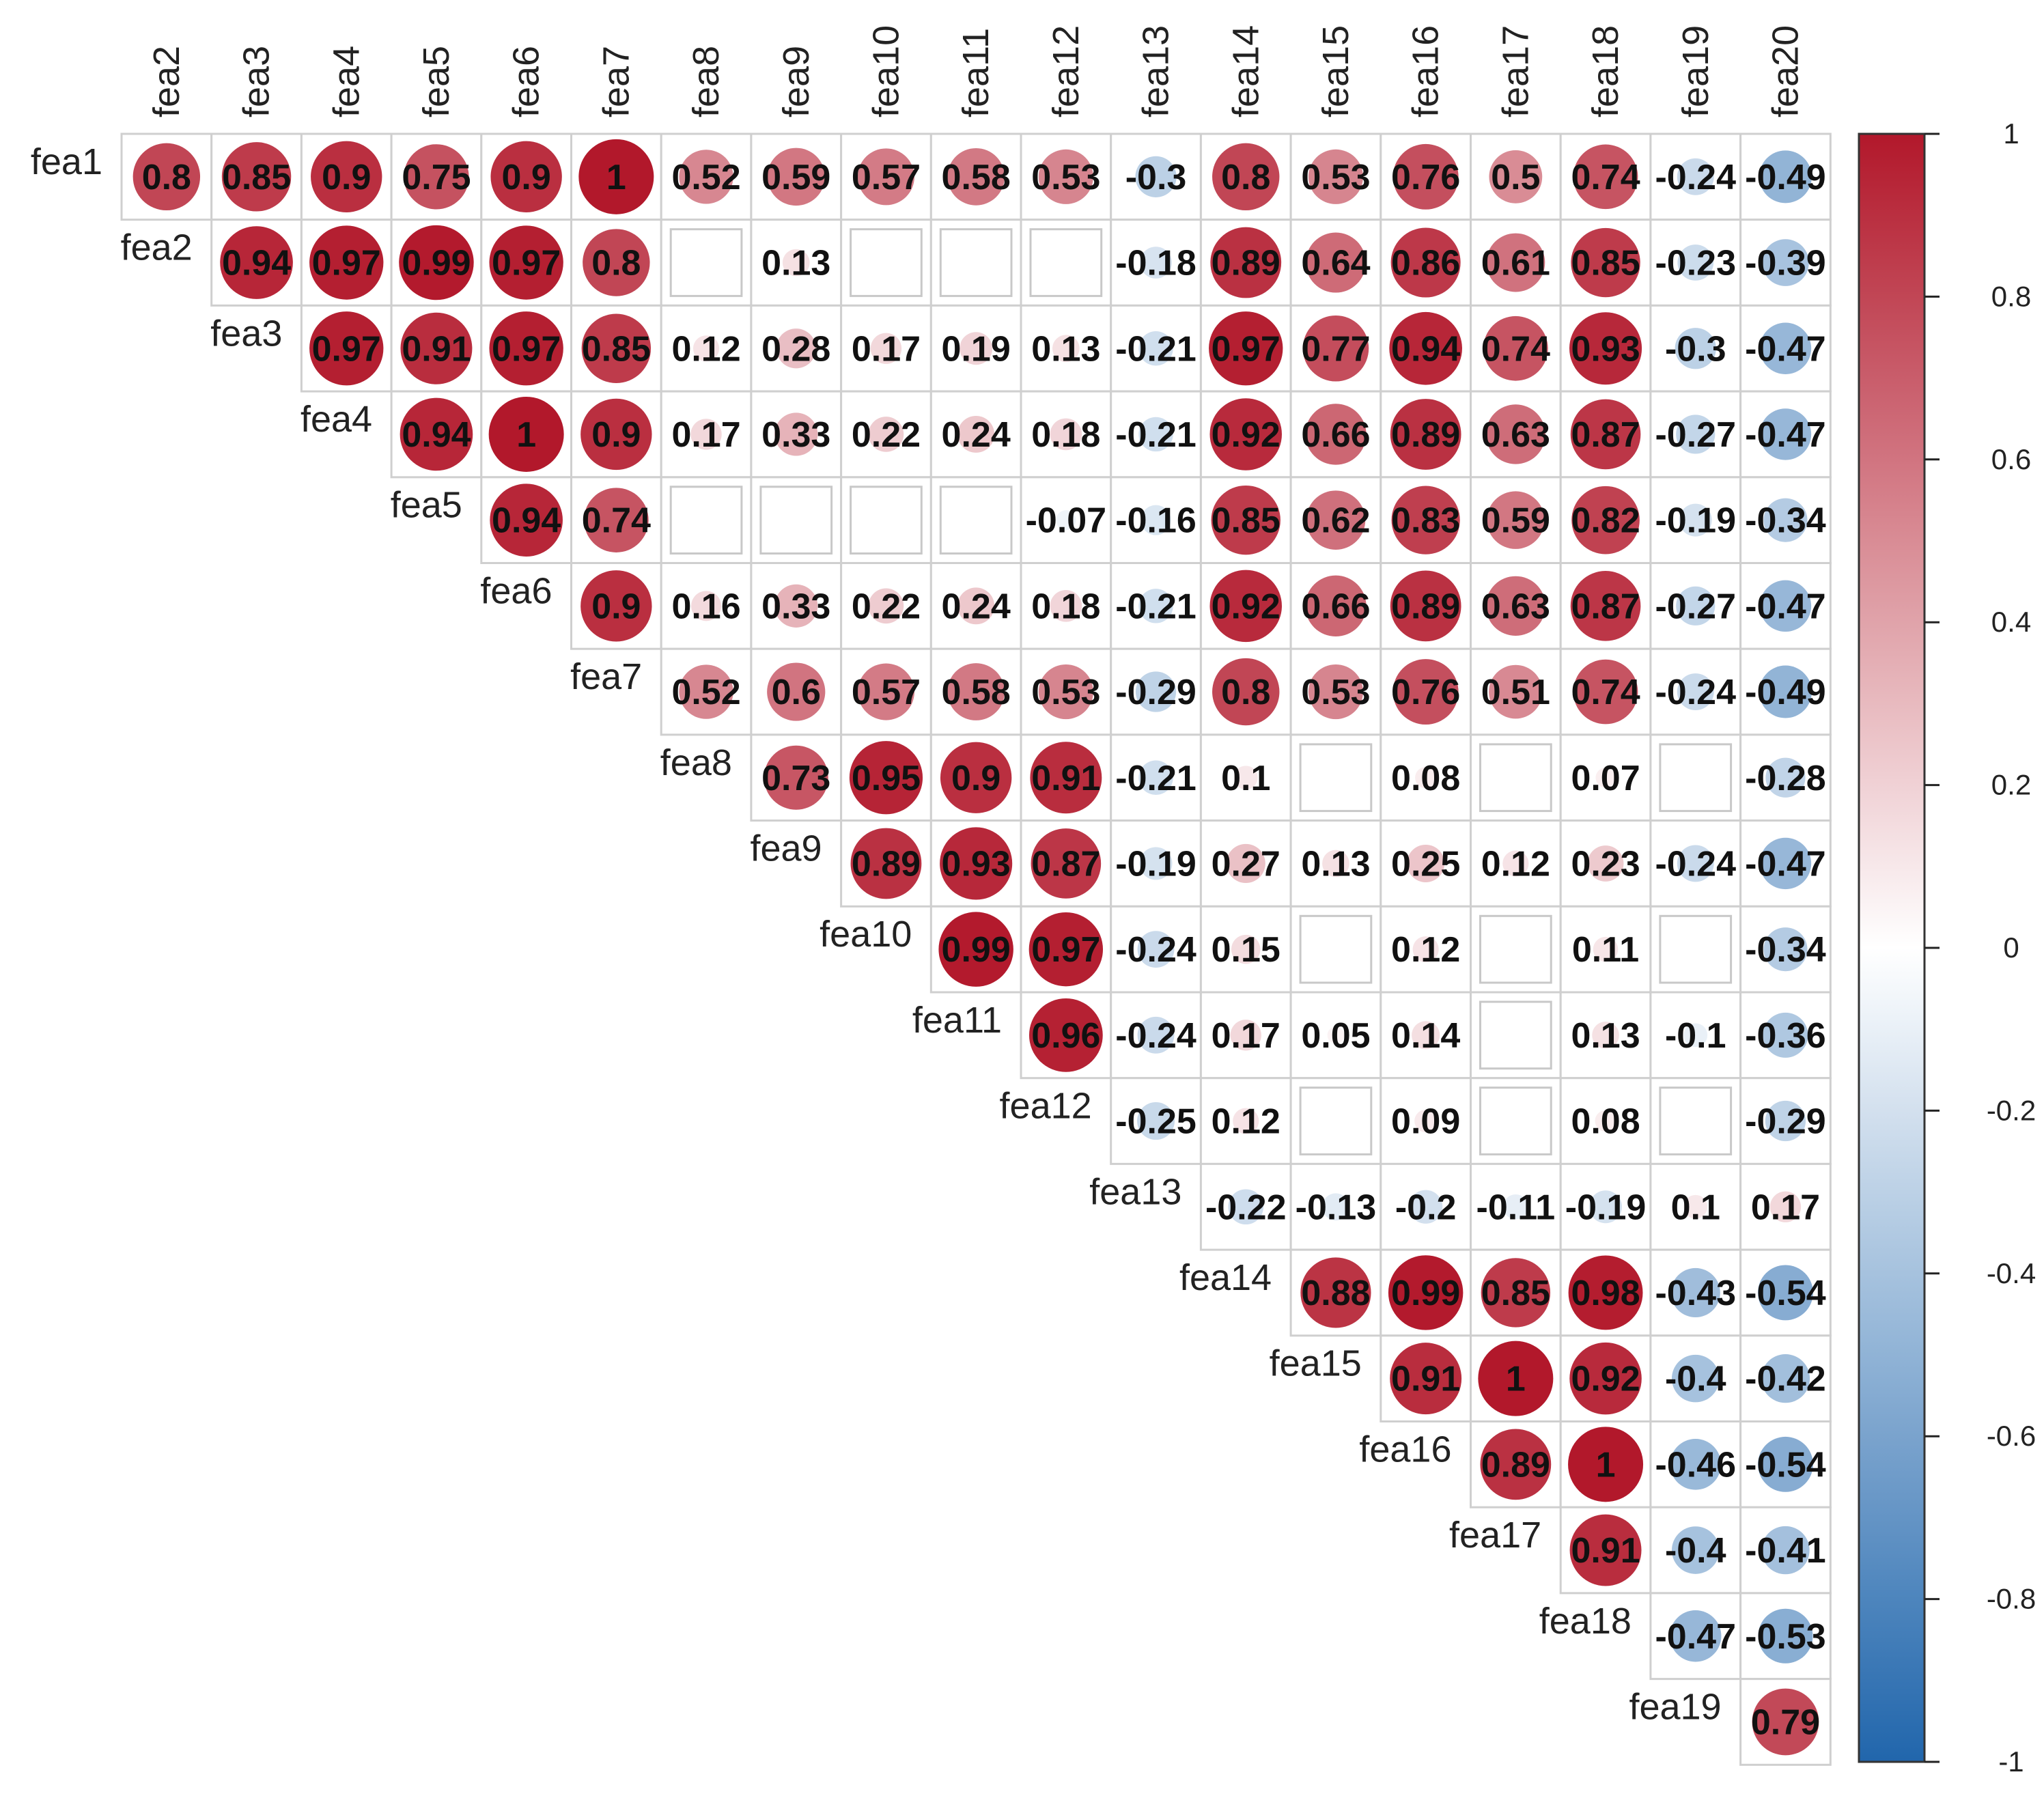 The width and height of the screenshot is (2044, 1796). I want to click on row-label: fea7, so click(606, 676).